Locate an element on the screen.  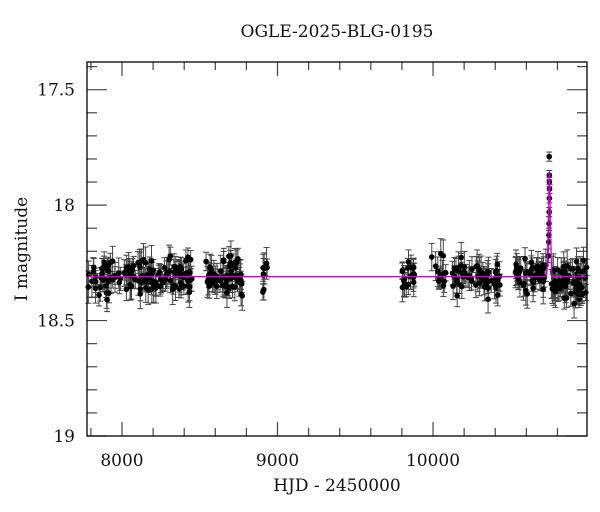
x-tick-label: 10000 is located at coordinates (433, 461).